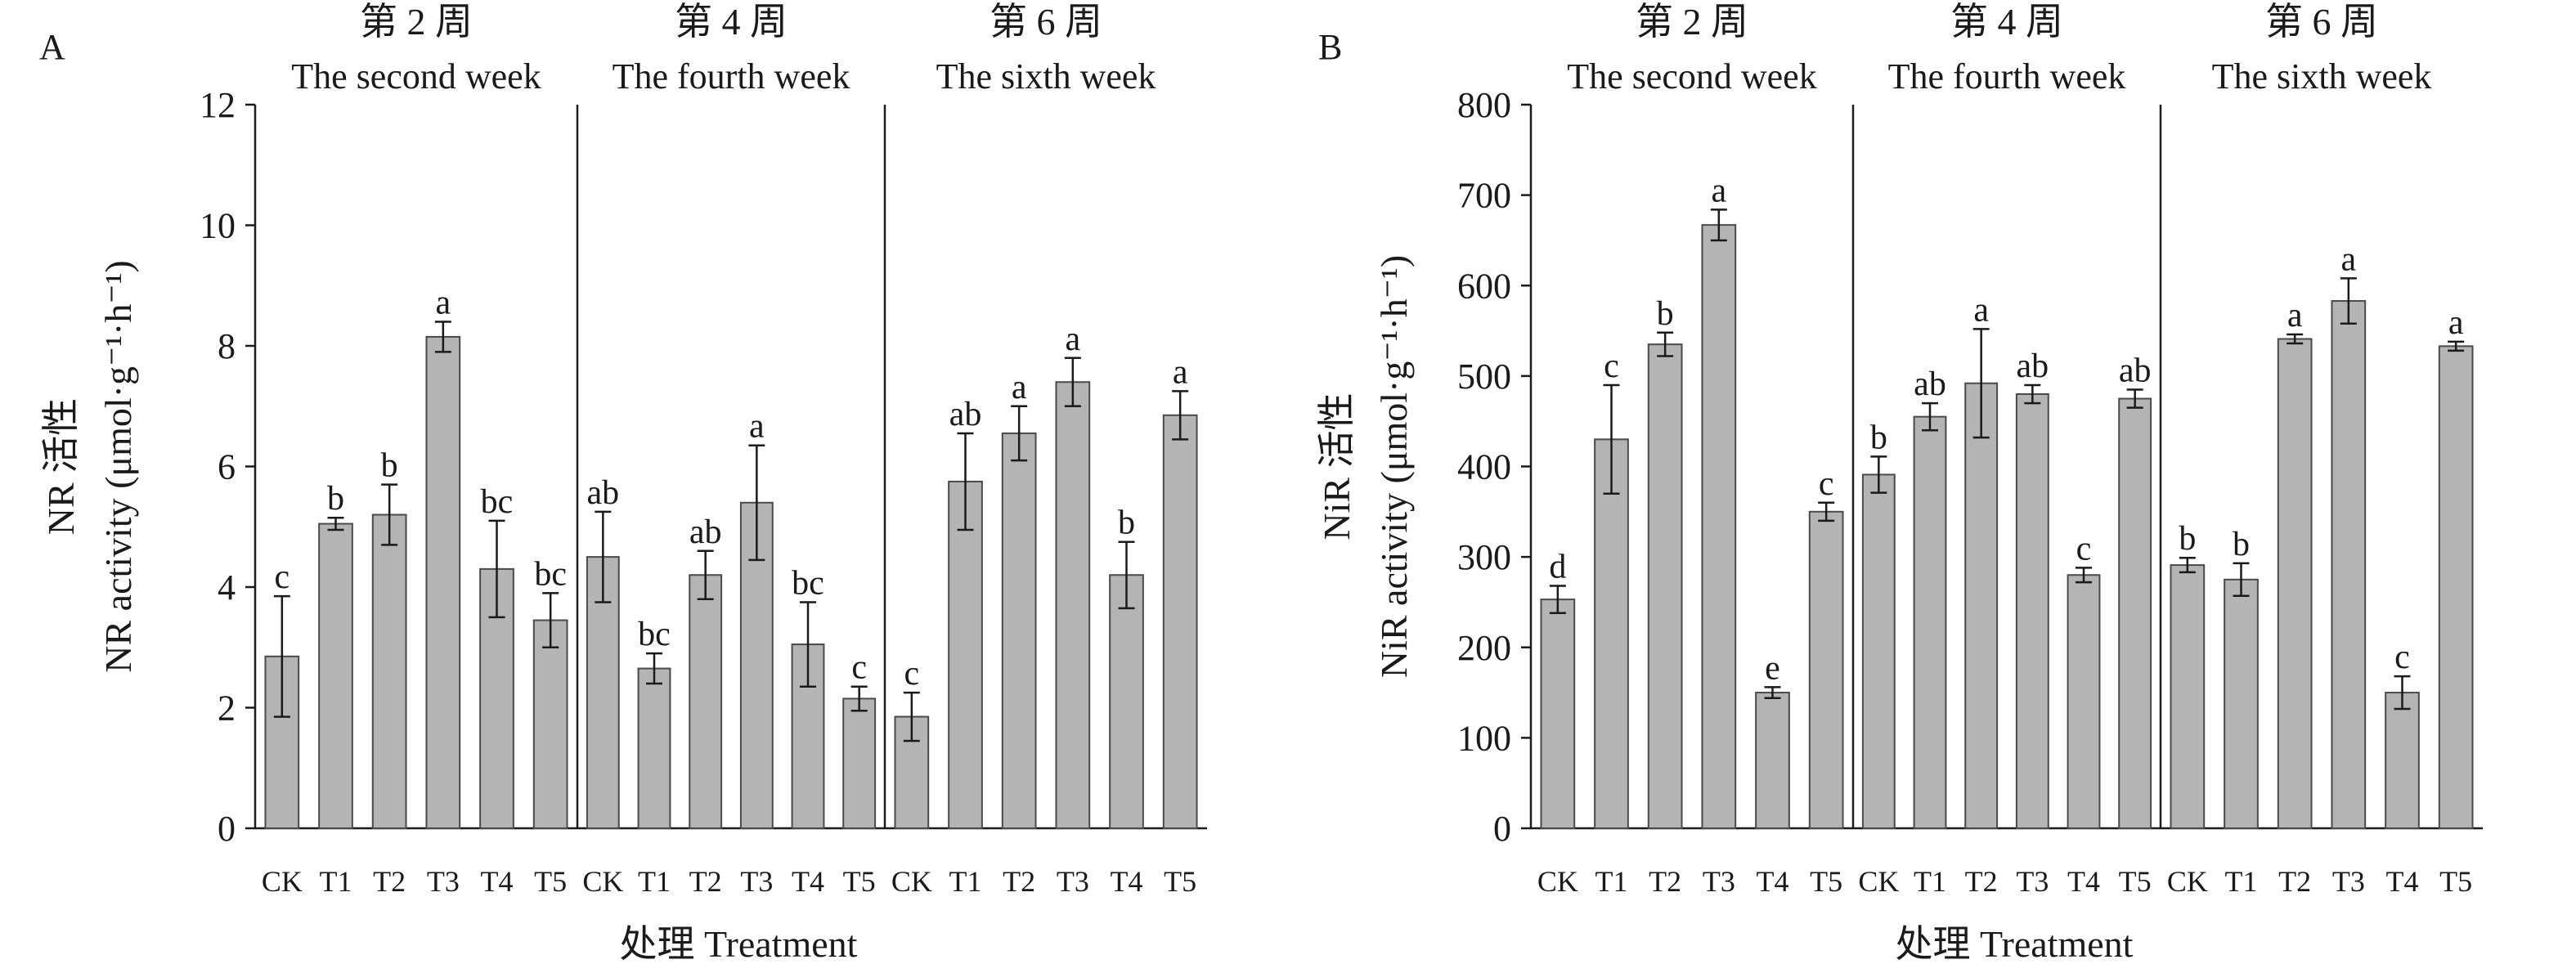  What do you see at coordinates (1484, 286) in the screenshot?
I see `y-tick-label: 600` at bounding box center [1484, 286].